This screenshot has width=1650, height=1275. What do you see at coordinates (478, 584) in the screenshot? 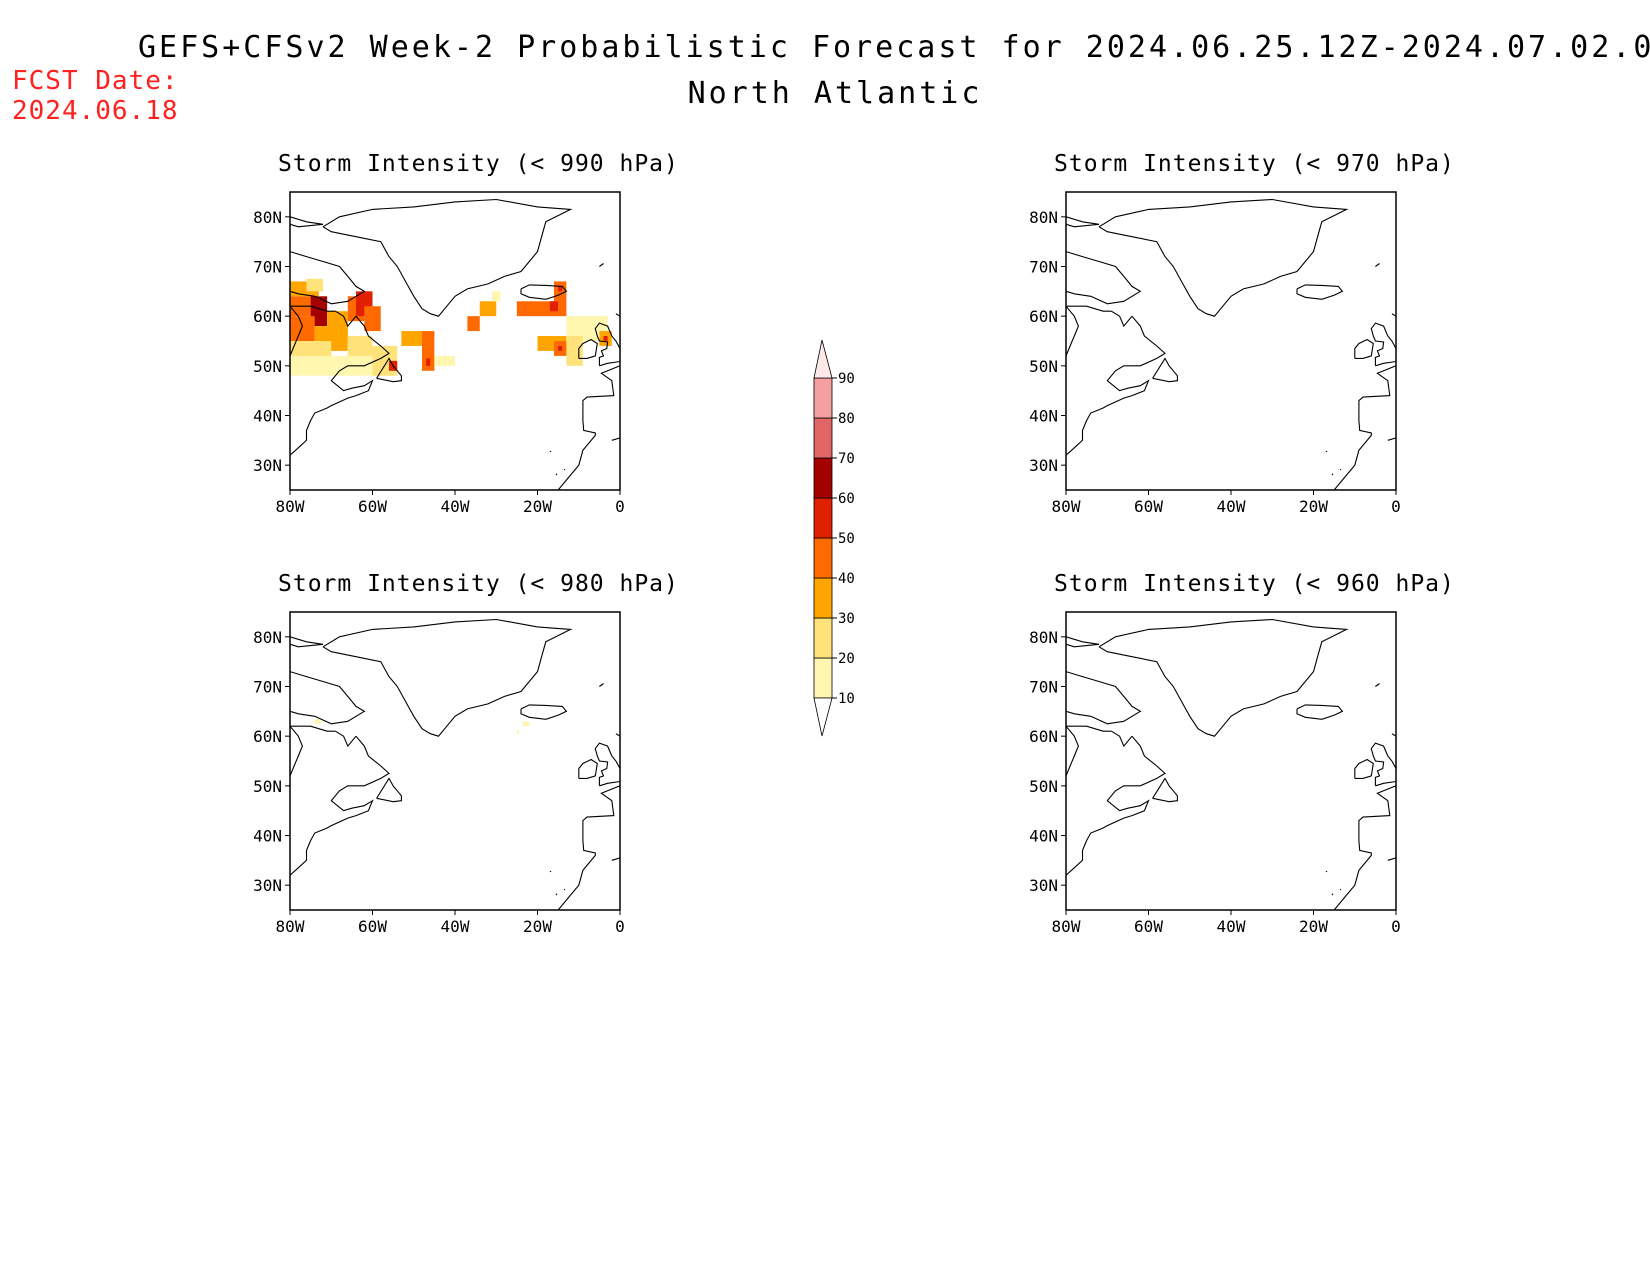
I see `panel-title-980: Storm Intensity (< 980 hPa)` at bounding box center [478, 584].